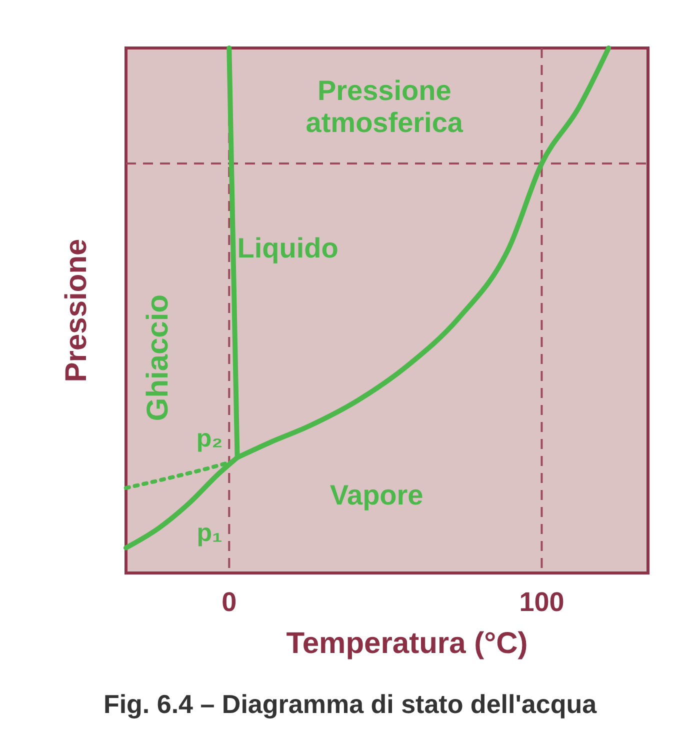 This screenshot has height=755, width=700. Describe the element at coordinates (229, 602) in the screenshot. I see `x-tick-label: 0` at that location.